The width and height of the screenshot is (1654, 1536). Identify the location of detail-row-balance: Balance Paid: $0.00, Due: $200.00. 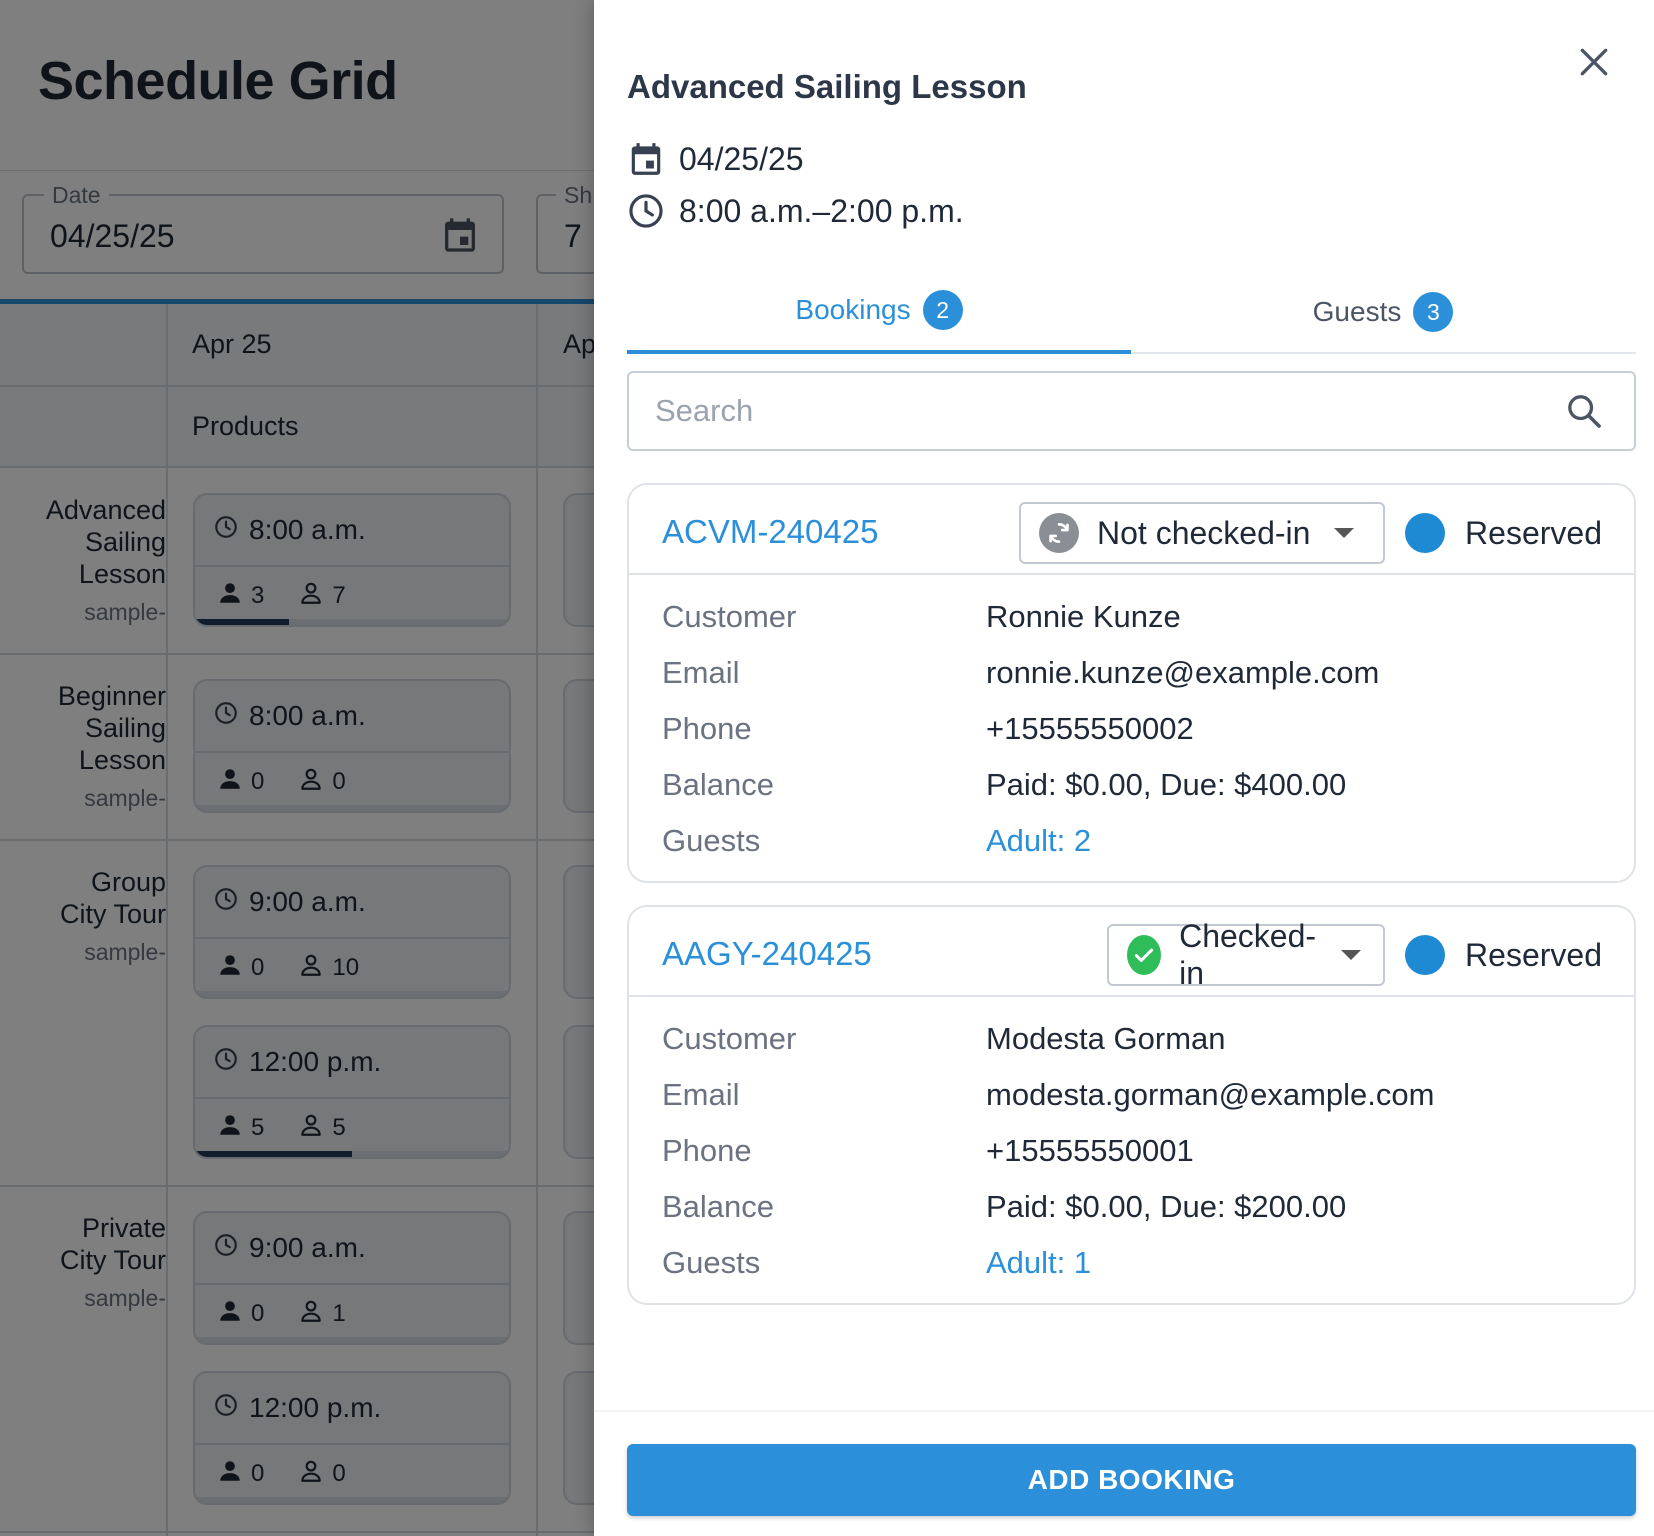
(1131, 1207).